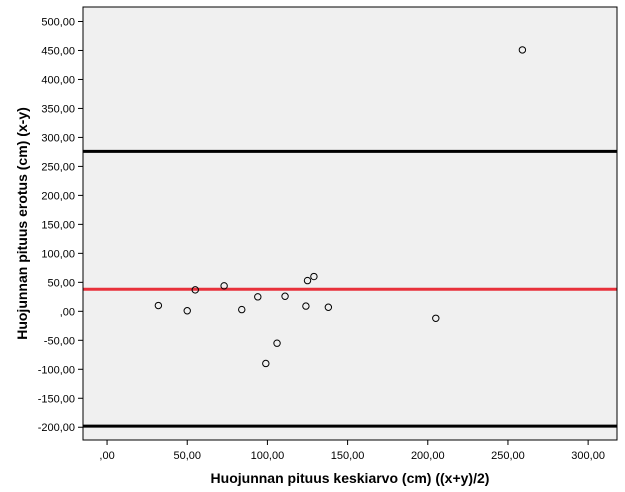 This screenshot has width=625, height=492. What do you see at coordinates (67, 312) in the screenshot?
I see `y-tick-label-10: ,00` at bounding box center [67, 312].